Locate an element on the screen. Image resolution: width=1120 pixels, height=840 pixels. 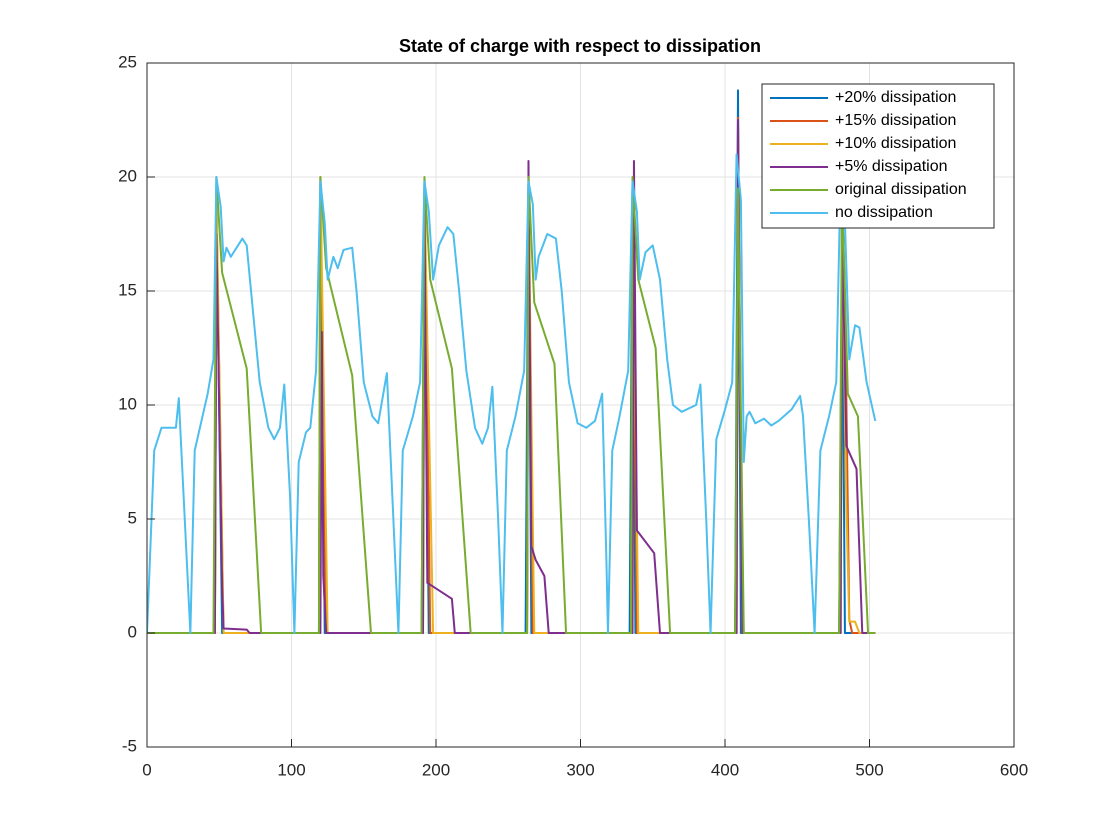
legend-label: +10% dissipation is located at coordinates (895, 143).